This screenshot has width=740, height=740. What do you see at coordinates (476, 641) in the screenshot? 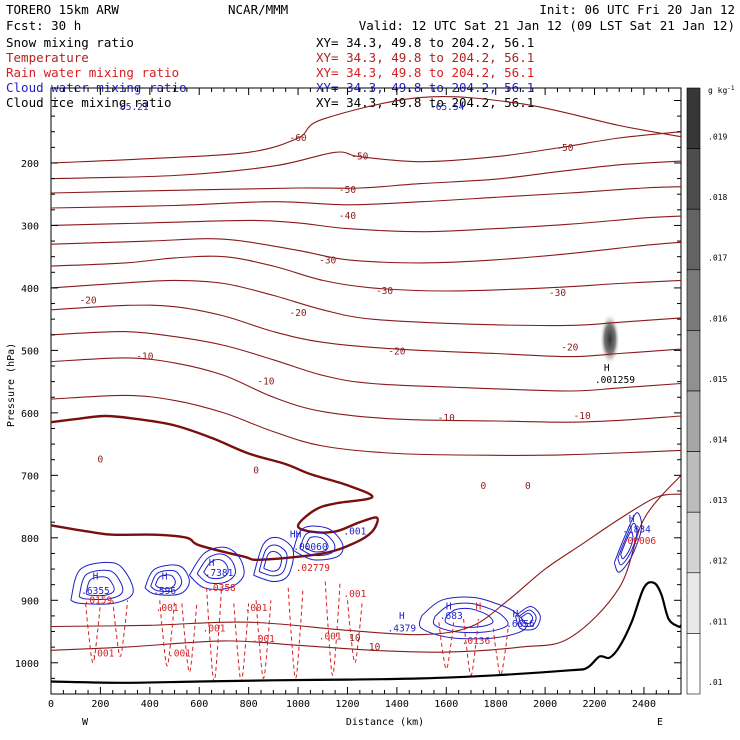
I see `rain-water-label: .0136` at bounding box center [476, 641].